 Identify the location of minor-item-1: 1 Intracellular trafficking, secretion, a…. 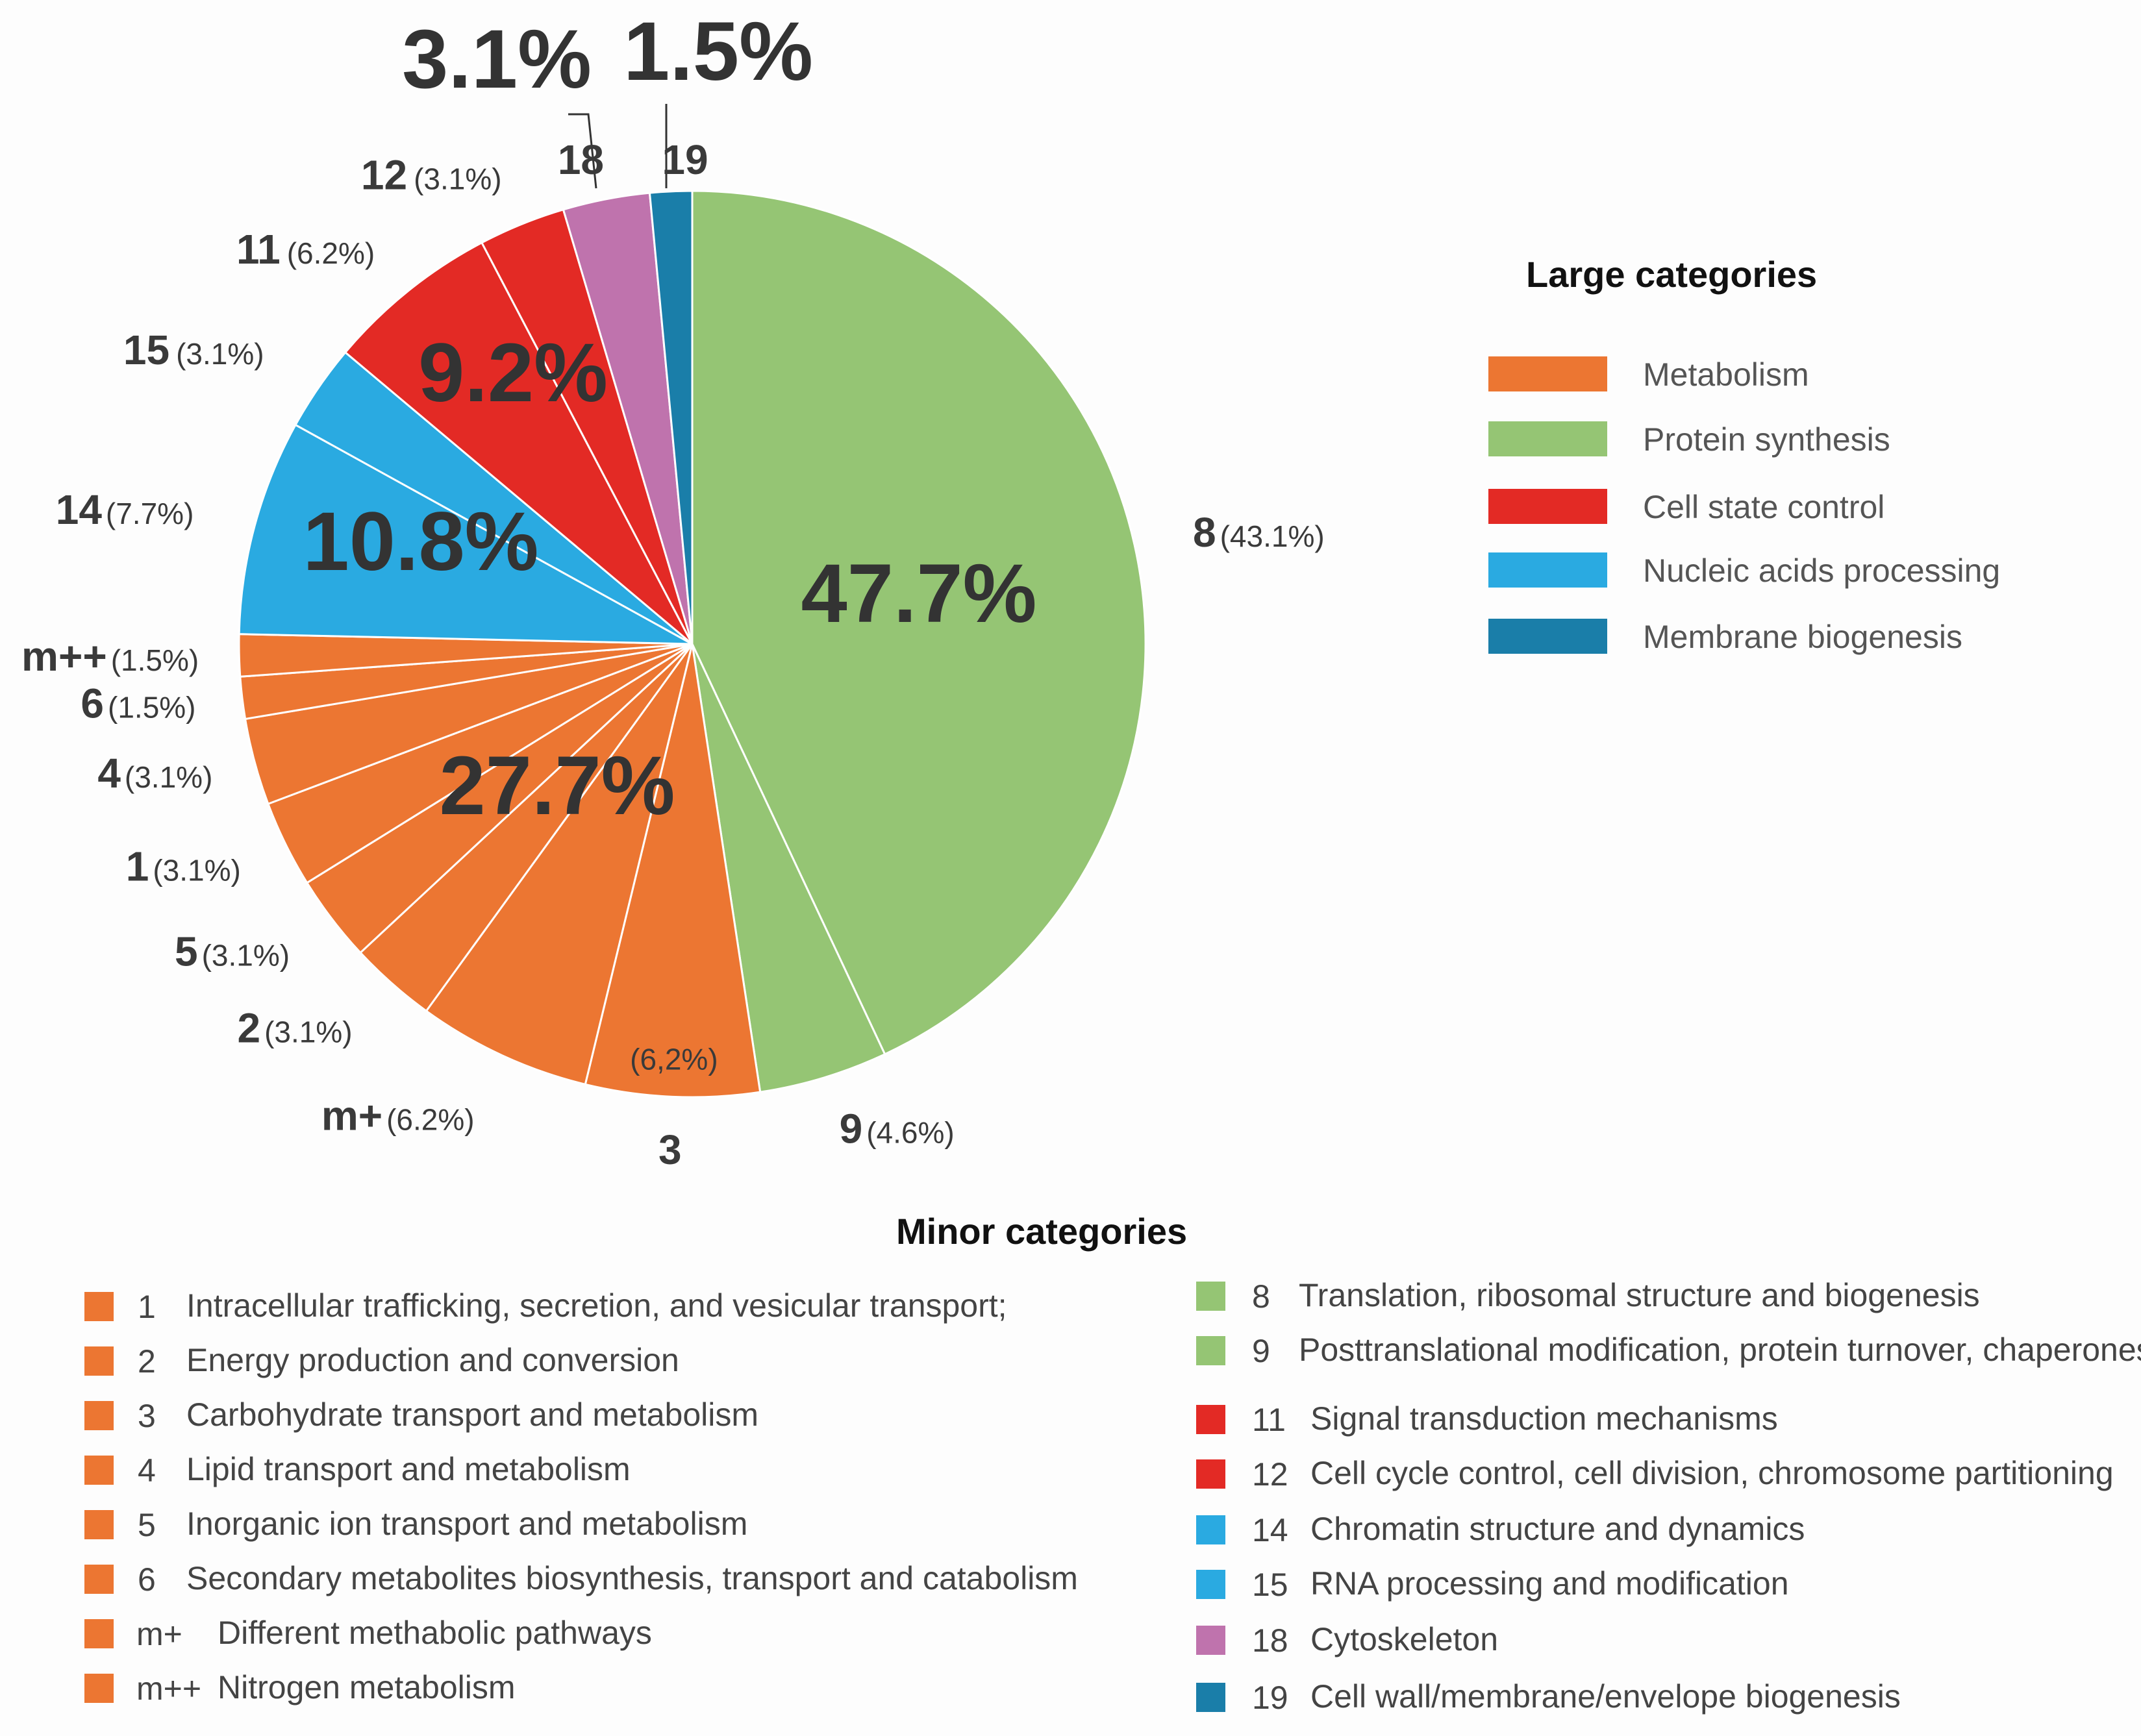
(545, 1306).